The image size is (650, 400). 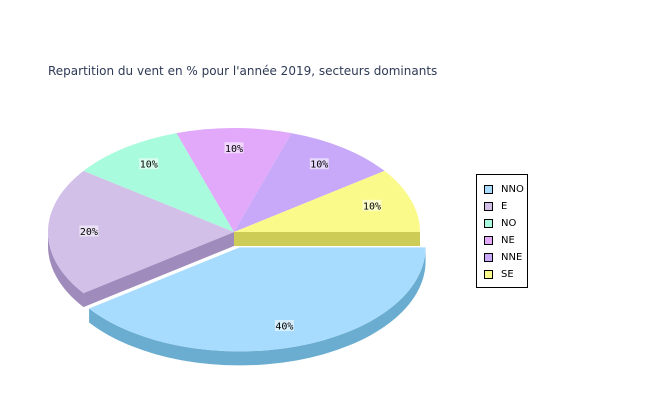 I want to click on pie-slice-se, so click(x=327, y=201).